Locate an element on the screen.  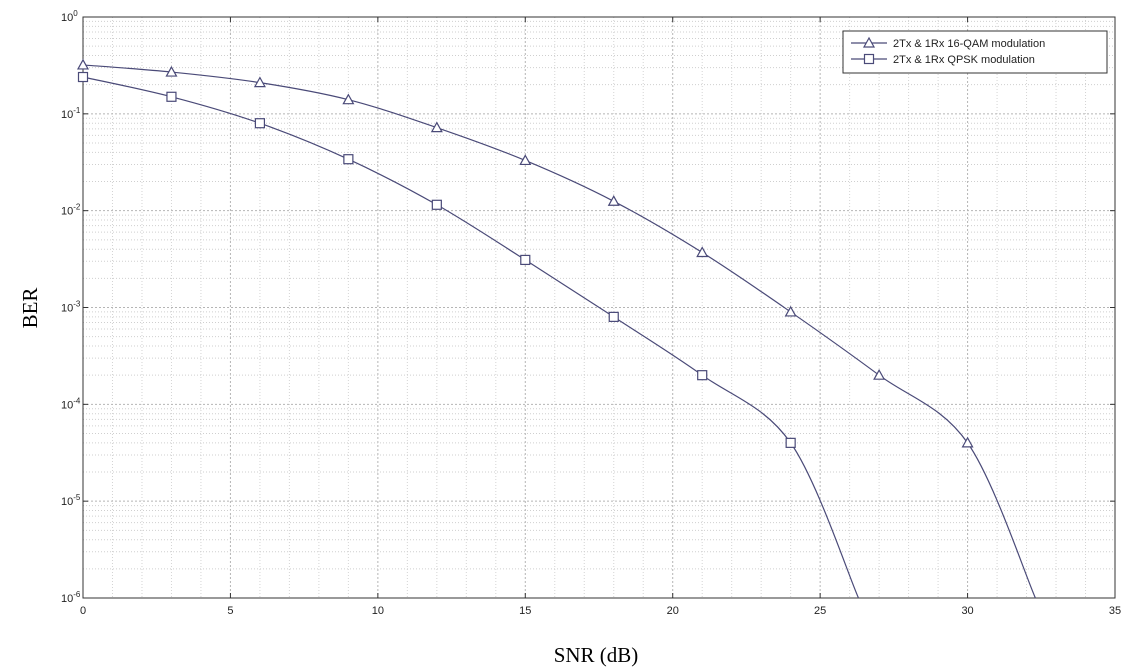
y-tick-label: 10⁰ is located at coordinates (69, 16).